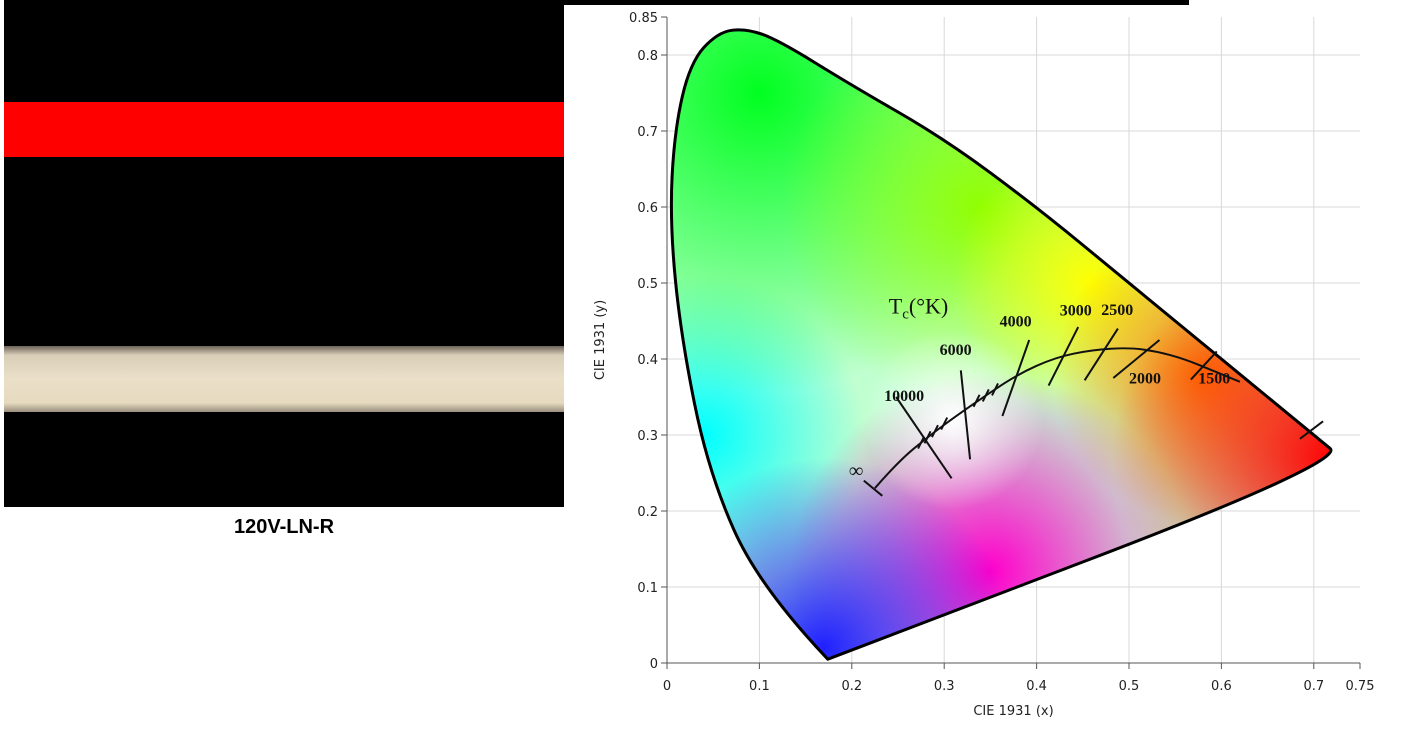 The width and height of the screenshot is (1410, 737). I want to click on x-tick-label: 0.75, so click(1360, 686).